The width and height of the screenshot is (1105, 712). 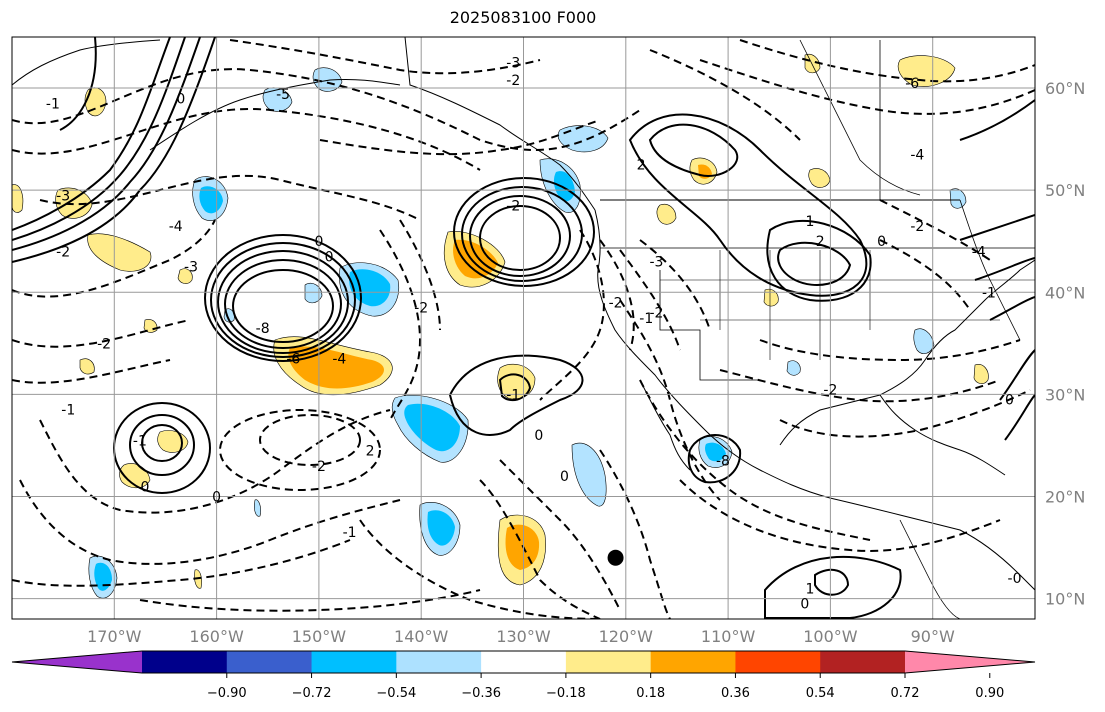 I want to click on longitude-label: 170°W, so click(x=114, y=636).